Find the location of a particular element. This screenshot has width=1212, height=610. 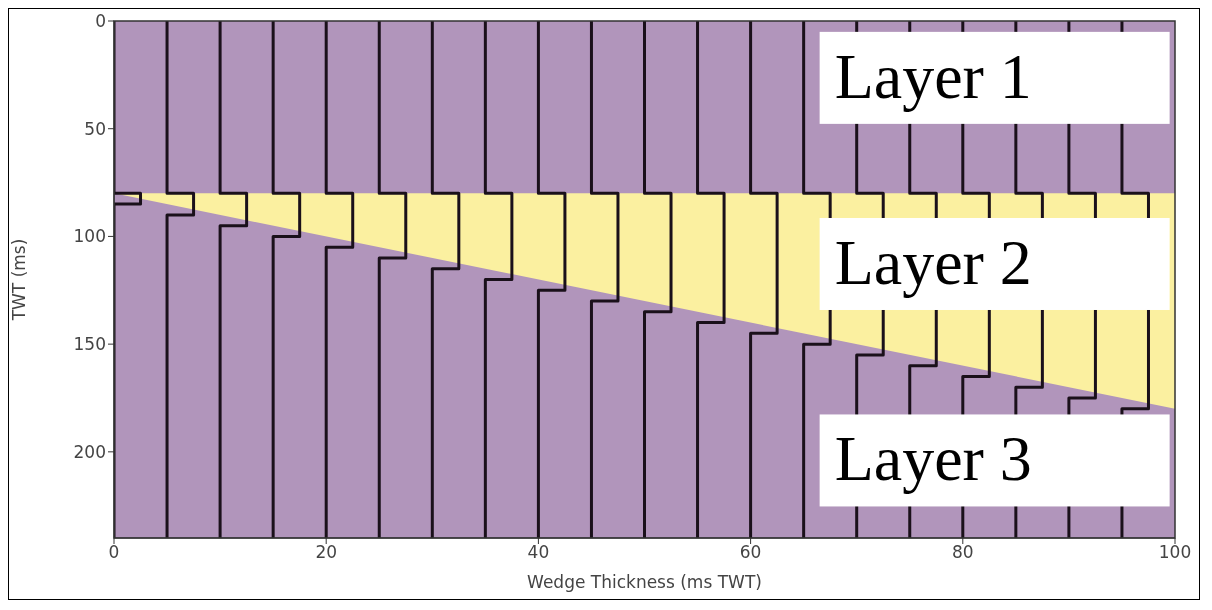

annotation: Layer 1 is located at coordinates (933, 76).